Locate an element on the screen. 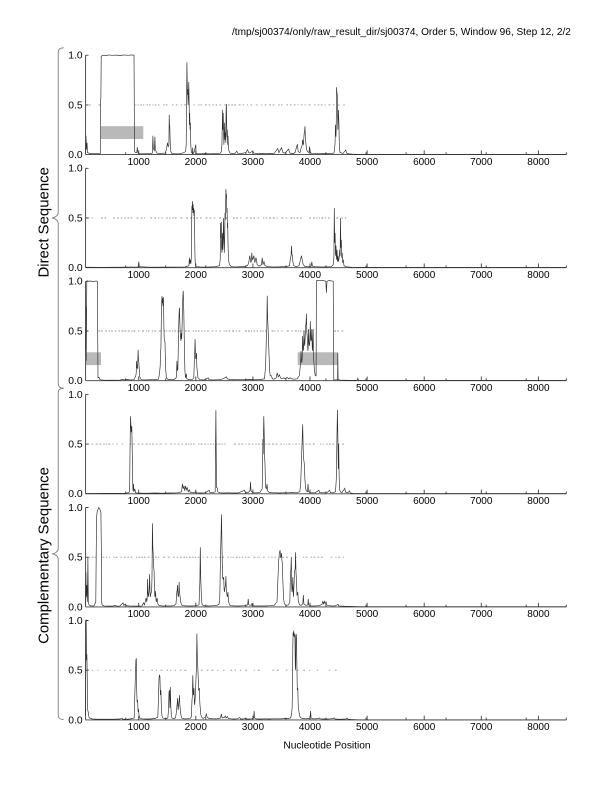 The height and width of the screenshot is (797, 612). svg-text: Complementary Sequence is located at coordinates (44, 555).